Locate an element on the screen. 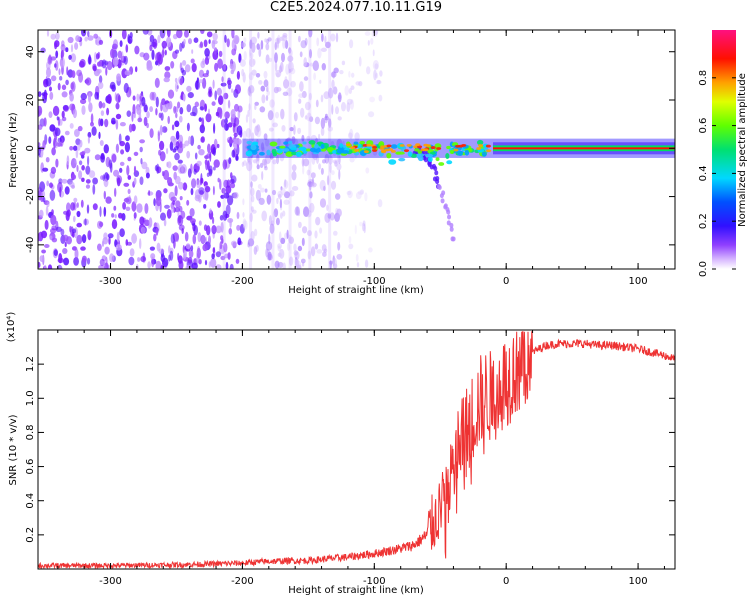  spectral-tail-cell is located at coordinates (453, 239).